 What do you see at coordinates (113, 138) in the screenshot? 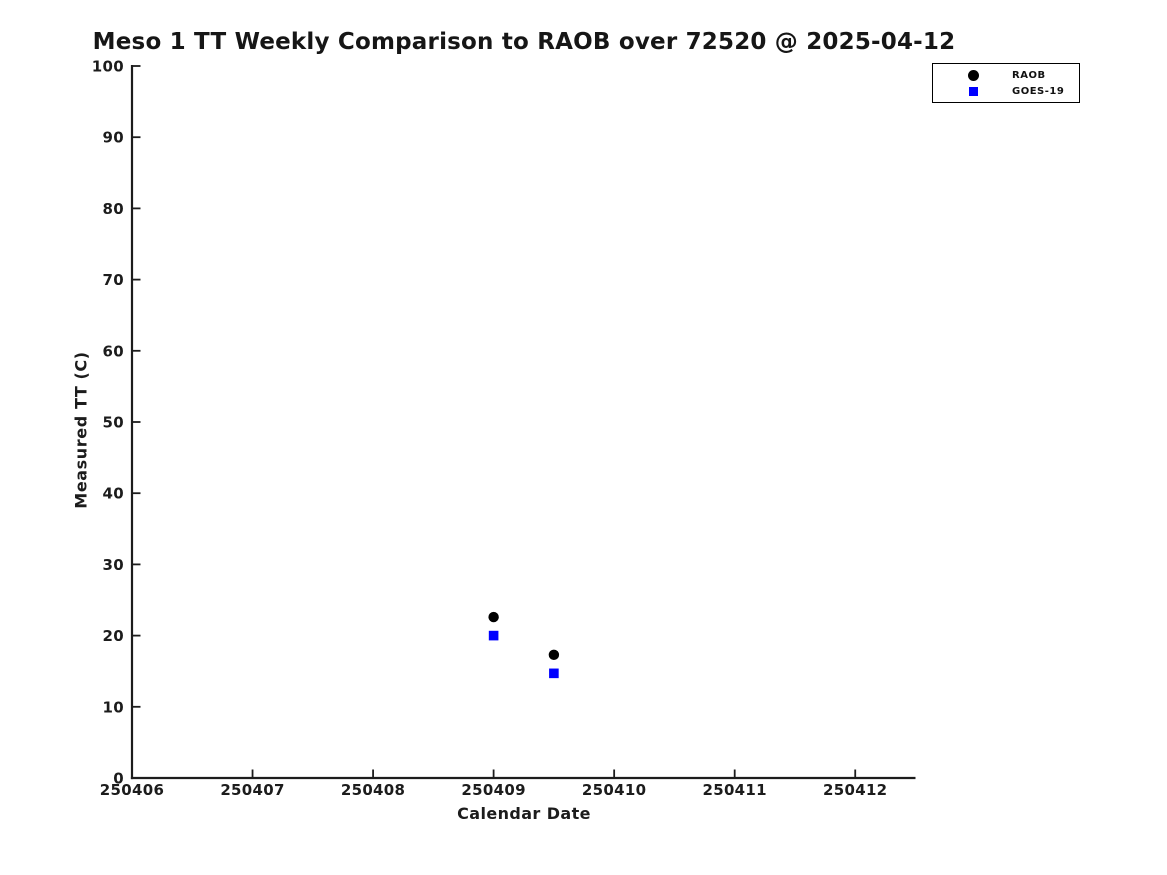
I see `y-tick-label: 90` at bounding box center [113, 138].